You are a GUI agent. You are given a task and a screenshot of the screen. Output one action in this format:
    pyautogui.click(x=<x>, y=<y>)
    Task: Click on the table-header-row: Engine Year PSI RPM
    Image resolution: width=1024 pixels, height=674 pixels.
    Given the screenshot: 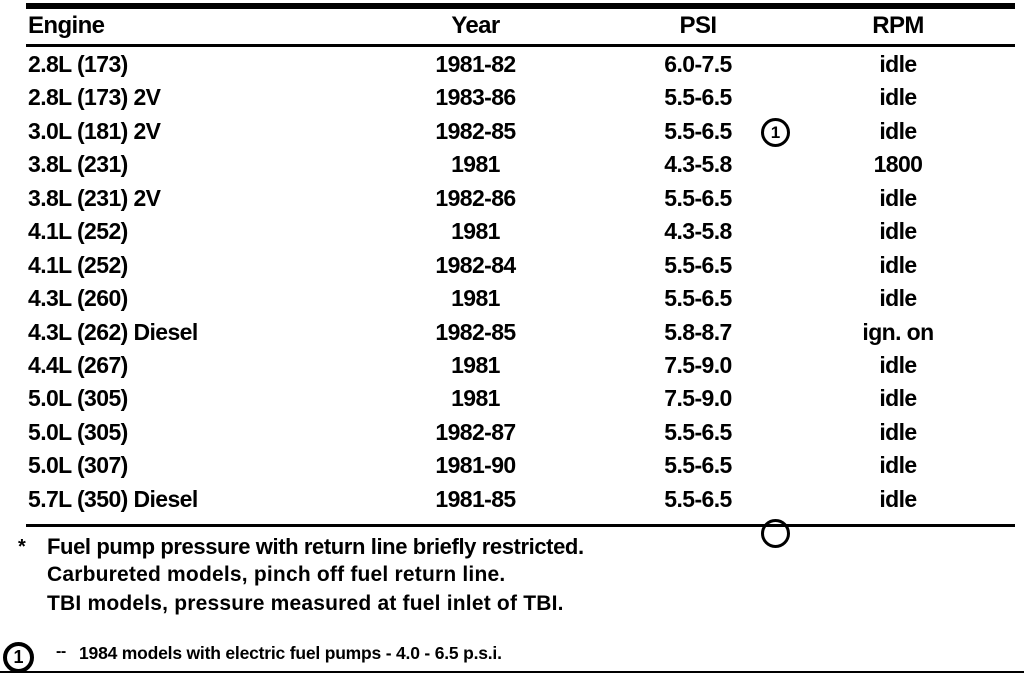 What is the action you would take?
    pyautogui.click(x=512, y=26)
    